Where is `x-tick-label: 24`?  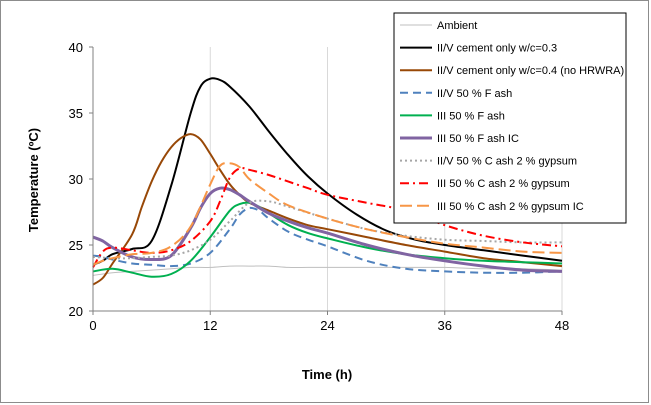 x-tick-label: 24 is located at coordinates (327, 325).